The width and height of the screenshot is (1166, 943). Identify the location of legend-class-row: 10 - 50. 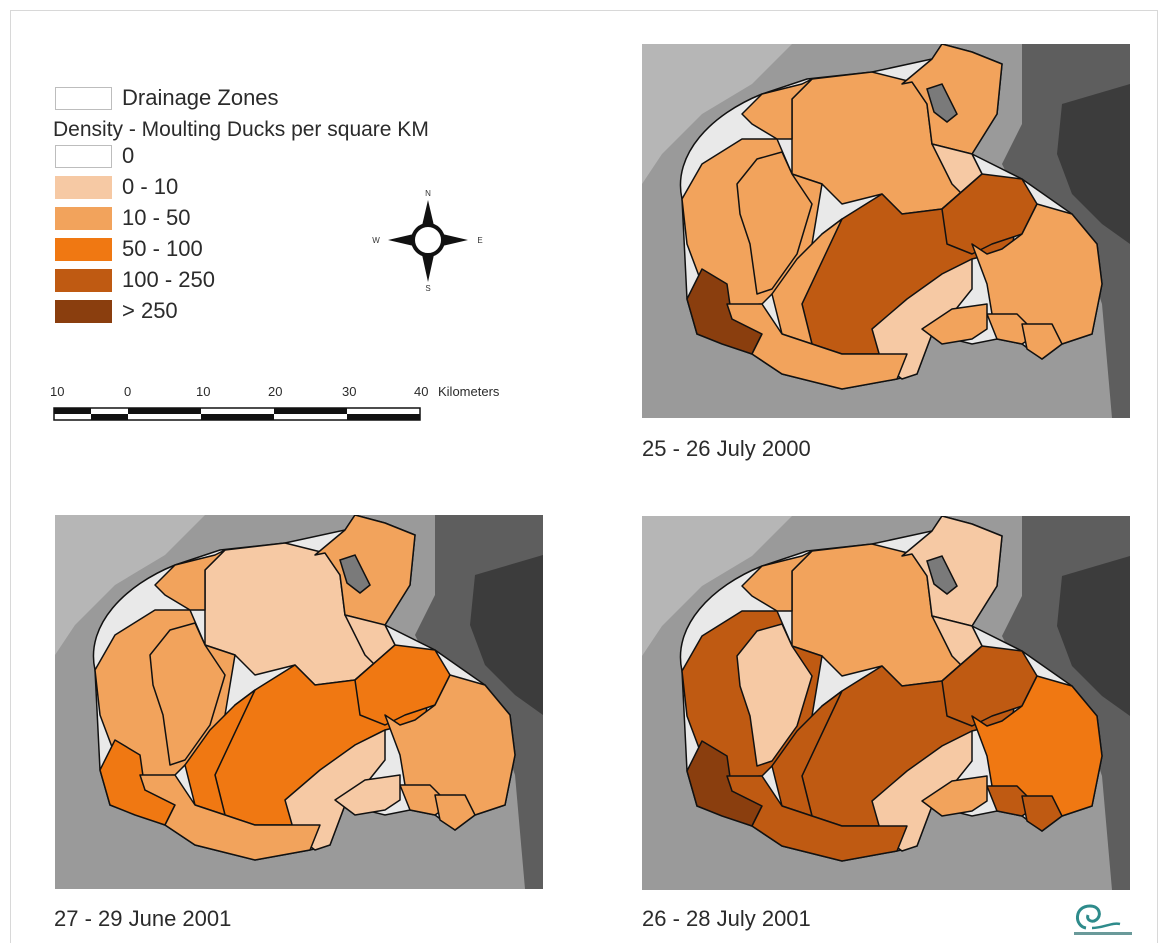
(123, 217).